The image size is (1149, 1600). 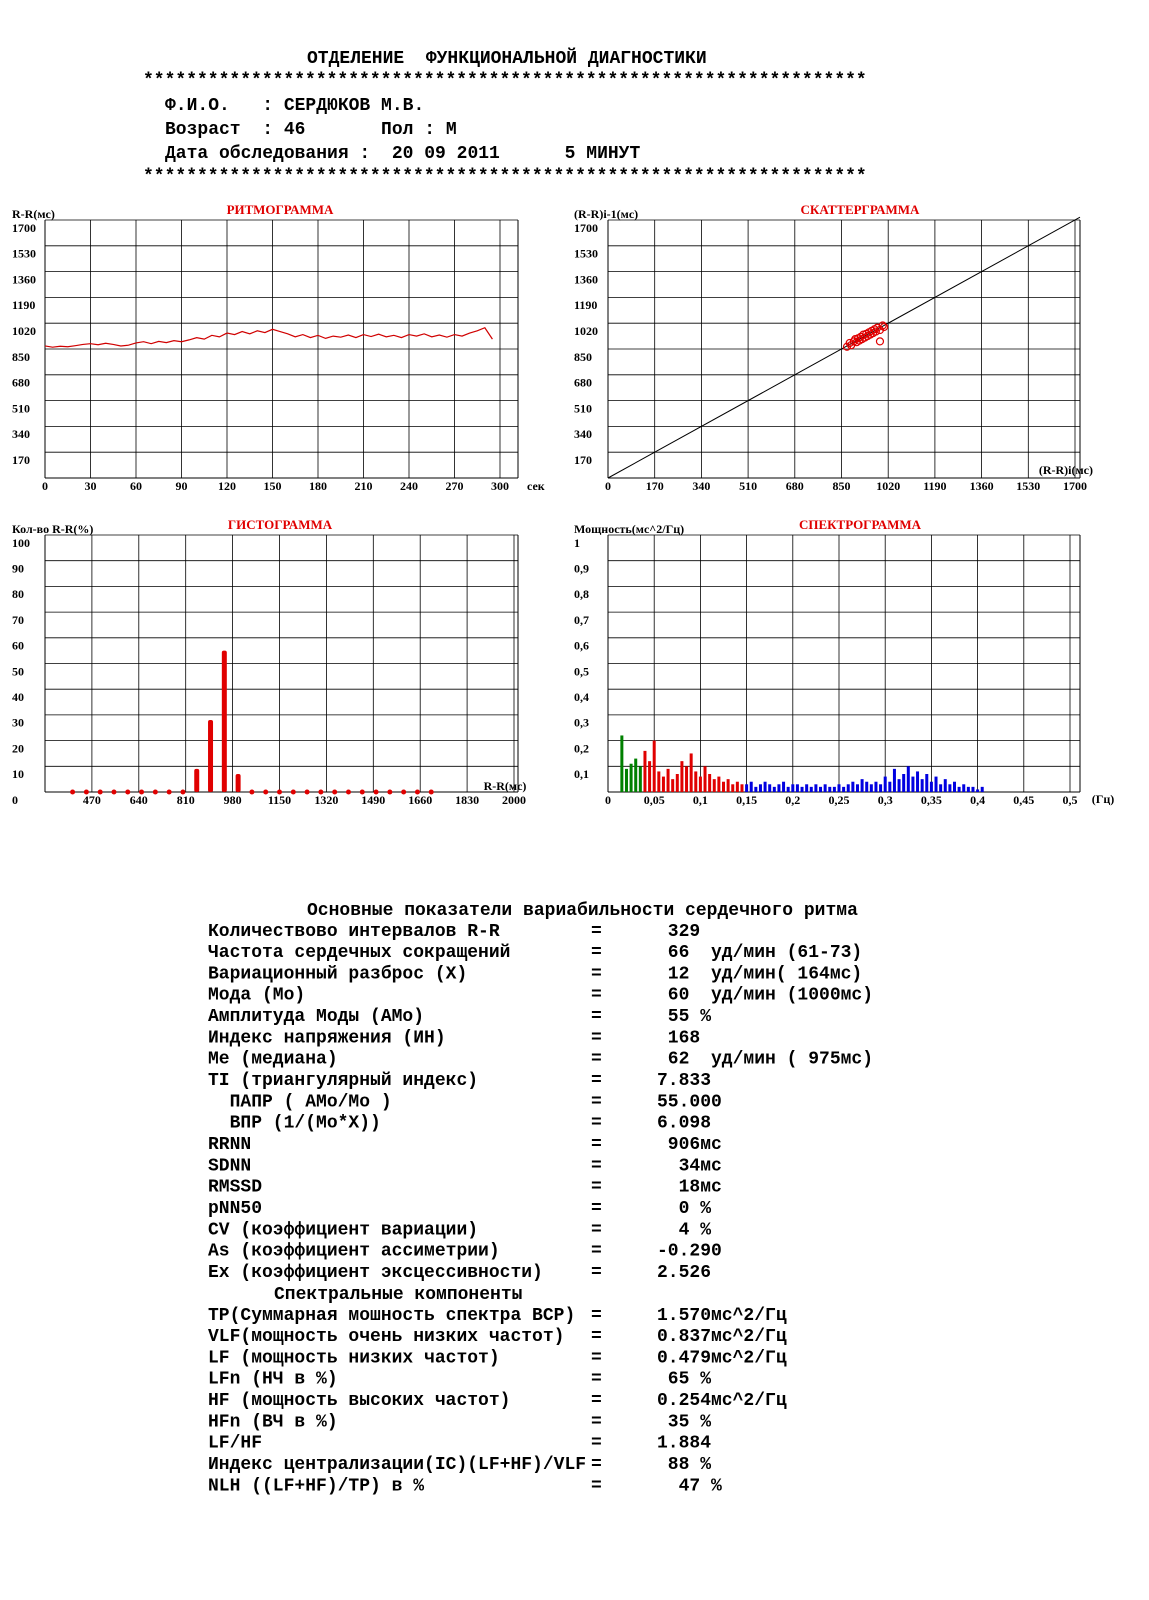 I want to click on y-tick-label: 70, so click(x=18, y=620).